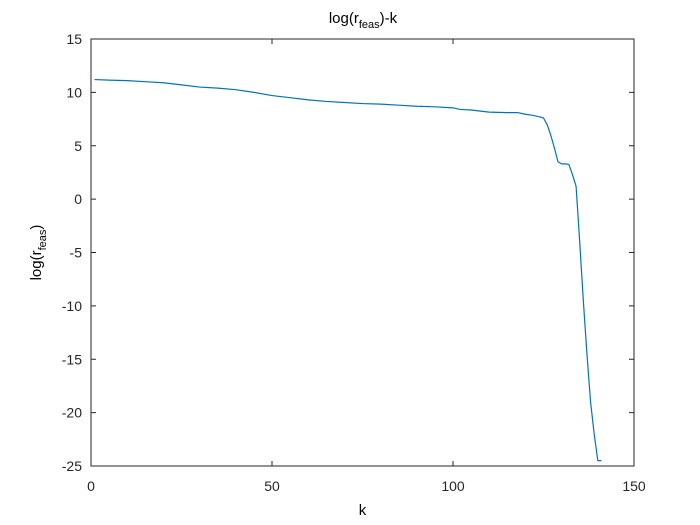 Image resolution: width=700 pixels, height=525 pixels. I want to click on x-tick-label: 150, so click(634, 486).